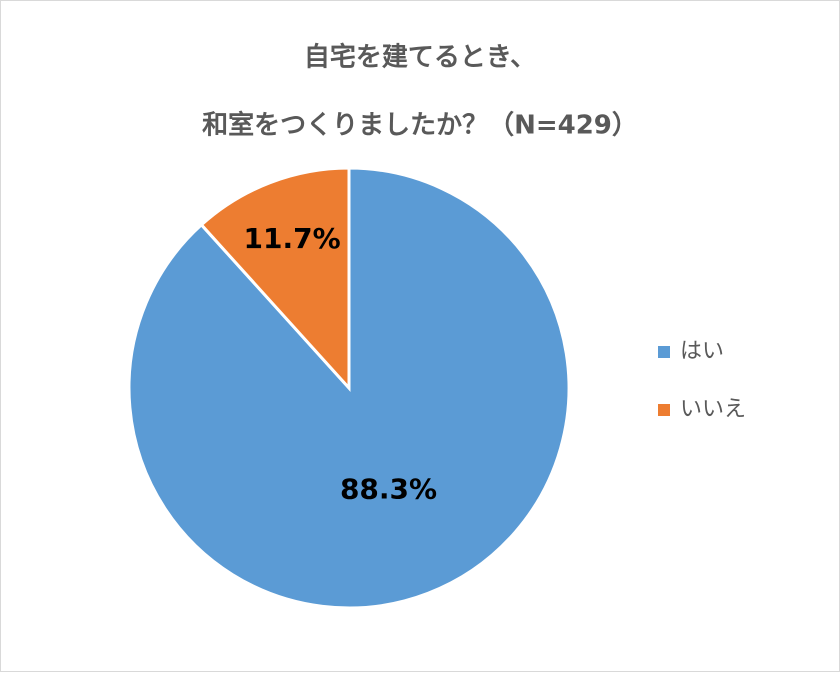 The height and width of the screenshot is (676, 840). What do you see at coordinates (702, 351) in the screenshot?
I see `legend-label: はい` at bounding box center [702, 351].